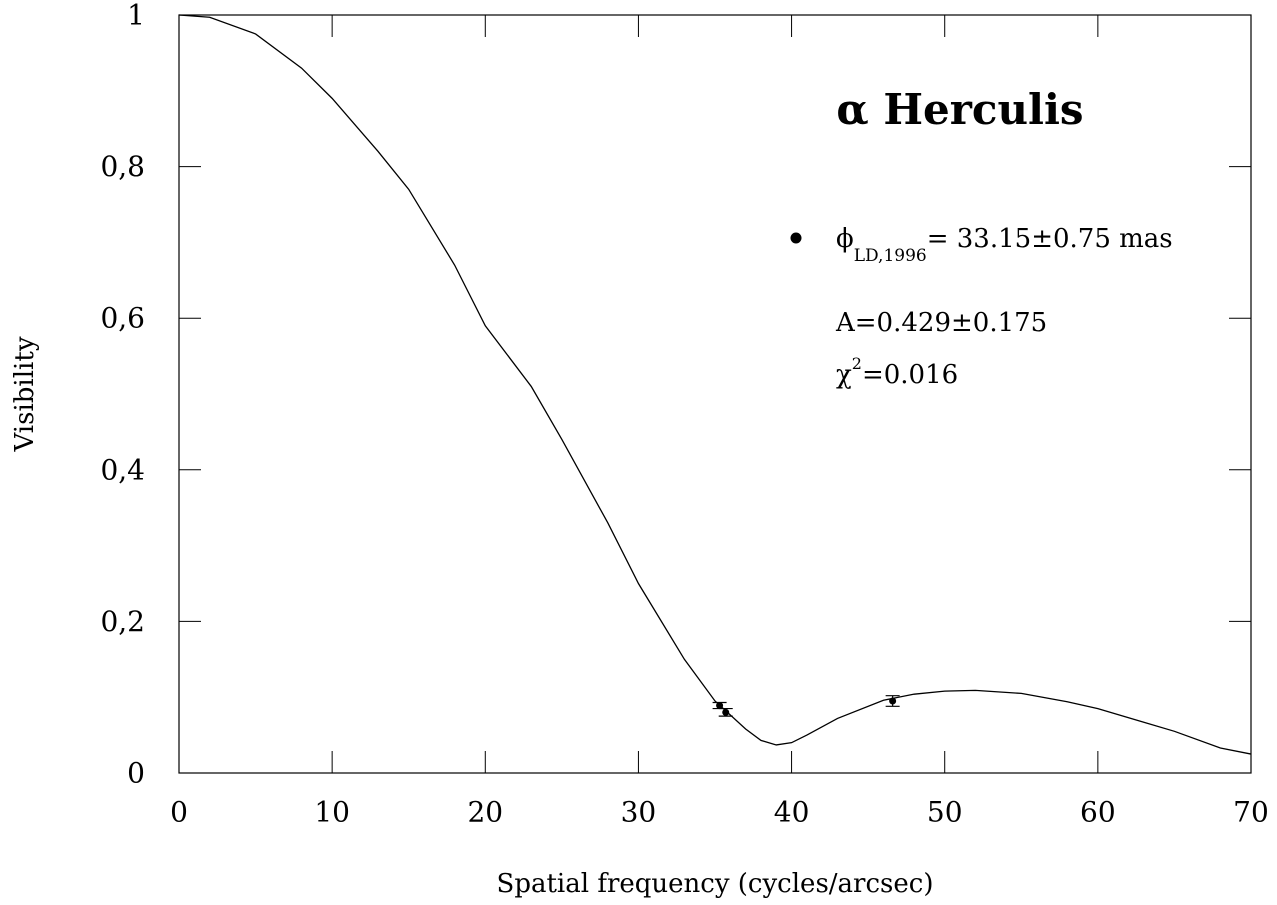 The width and height of the screenshot is (1277, 905). What do you see at coordinates (890, 256) in the screenshot?
I see `legend-subscript: LD,1996` at bounding box center [890, 256].